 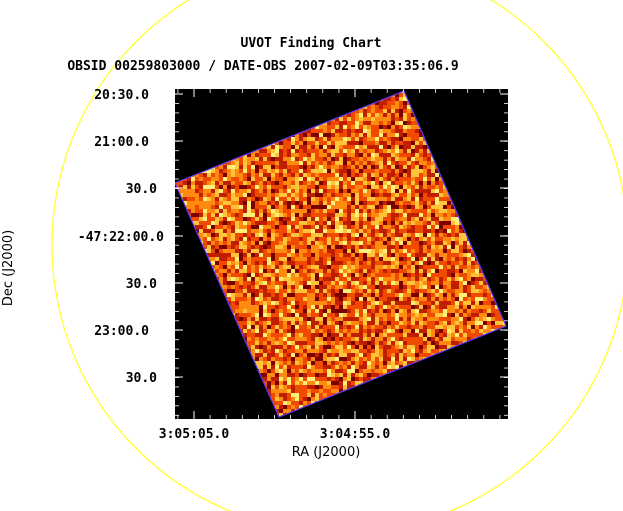 What do you see at coordinates (121, 331) in the screenshot?
I see `y-tick-label: 23:00.0` at bounding box center [121, 331].